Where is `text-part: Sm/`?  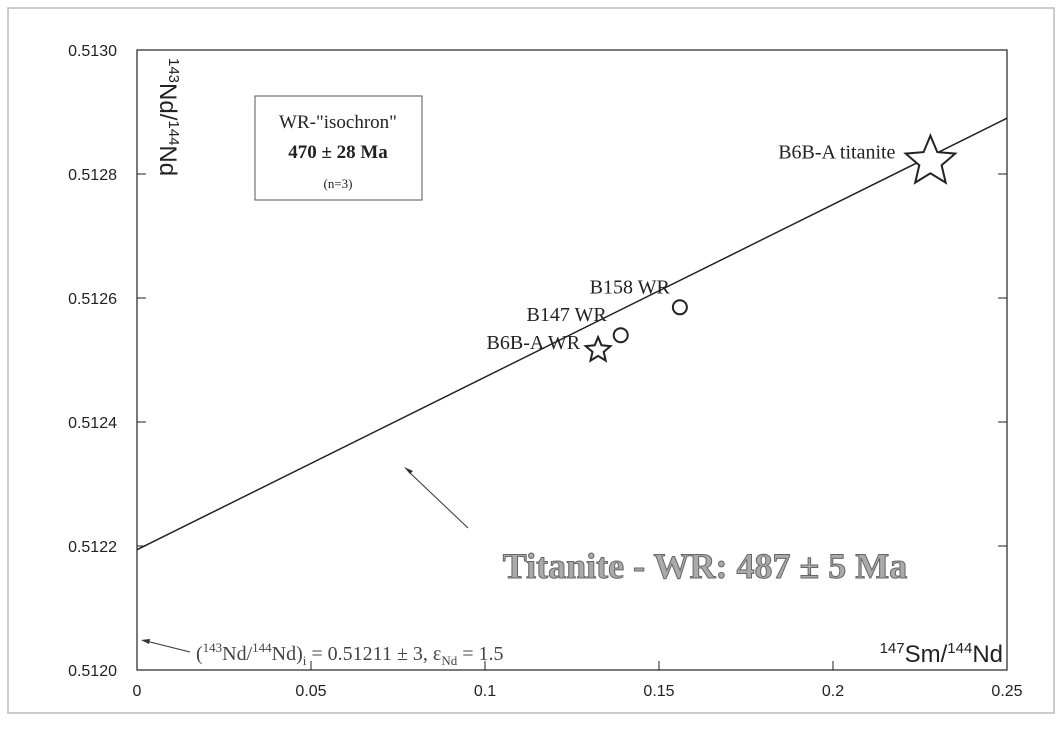 text-part: Sm/ is located at coordinates (926, 654).